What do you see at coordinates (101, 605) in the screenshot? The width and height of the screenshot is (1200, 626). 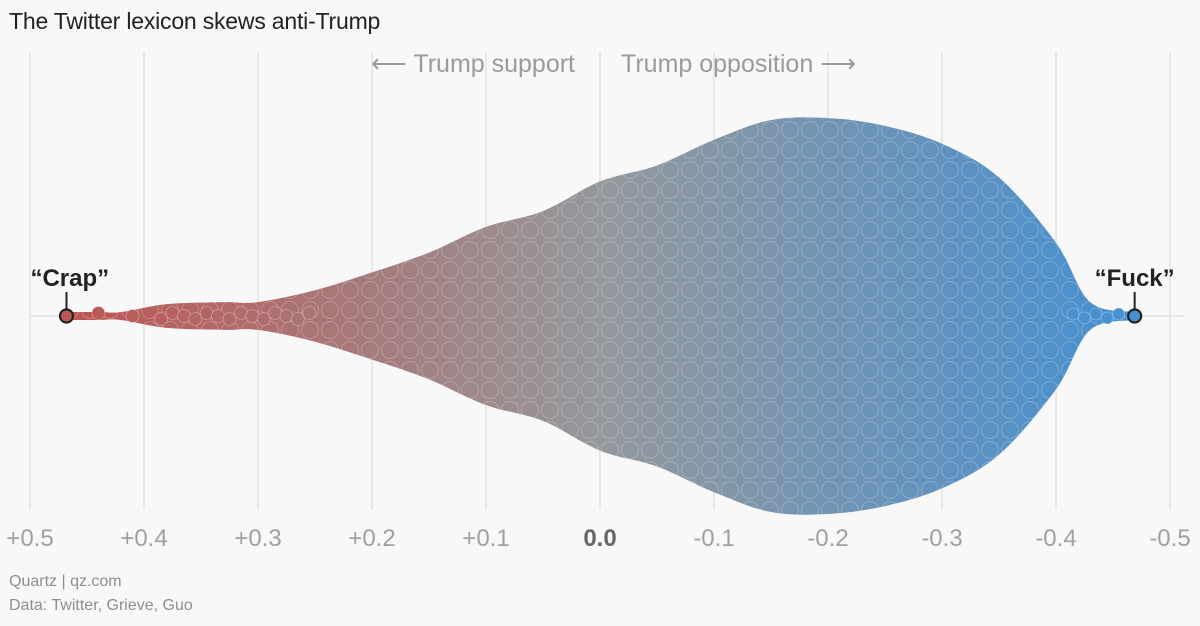 I see `data-credit: Data: Twitter, Grieve, Guo` at bounding box center [101, 605].